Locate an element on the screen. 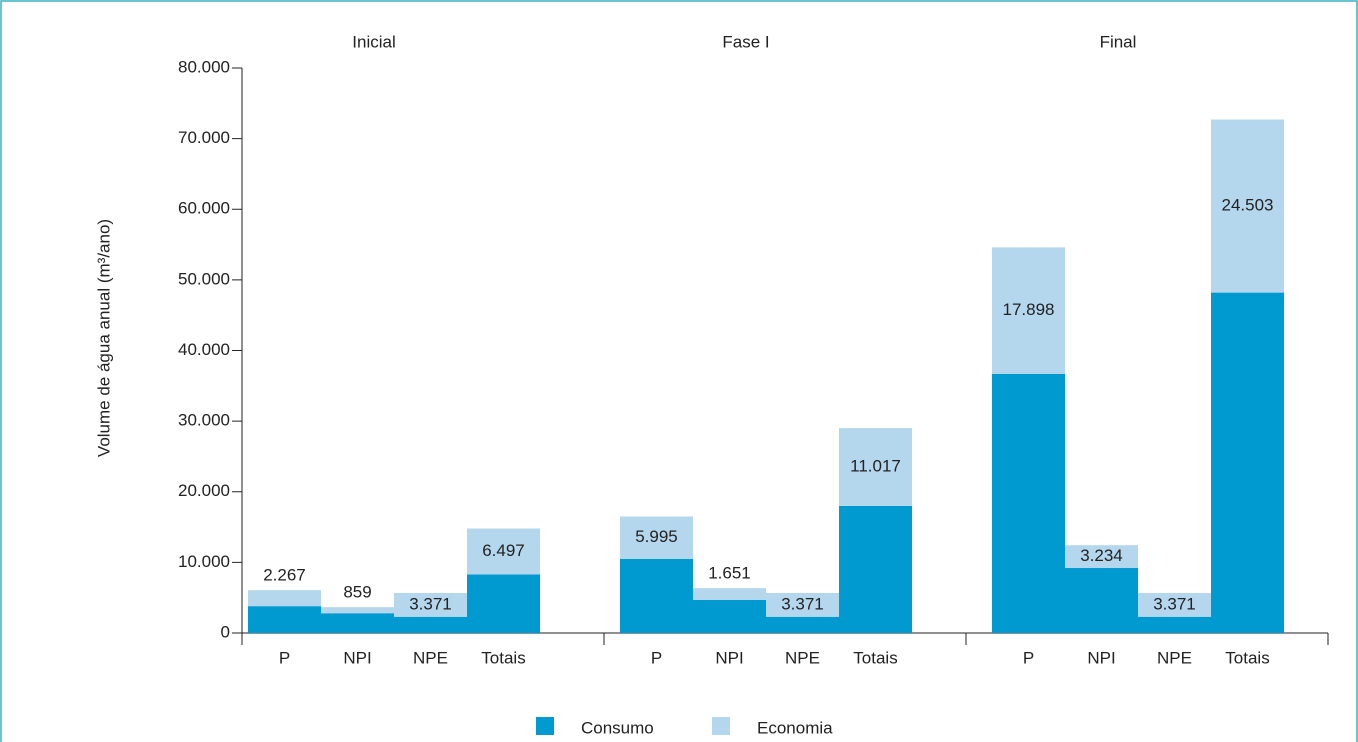 The width and height of the screenshot is (1358, 742). y-tick-label: 10.000 is located at coordinates (204, 561).